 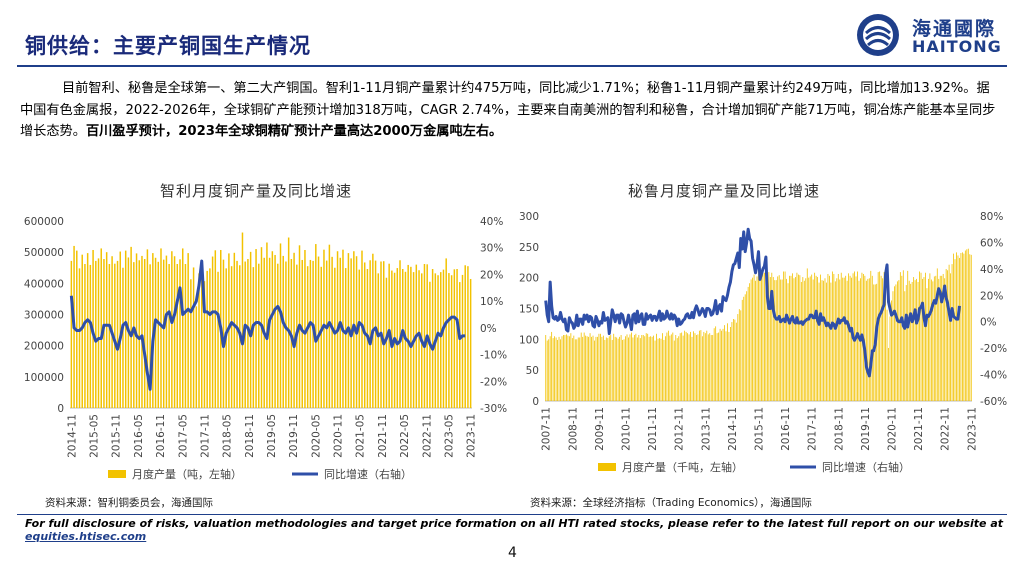 I want to click on chile-x-tick-label: 2021-05, so click(x=361, y=436).